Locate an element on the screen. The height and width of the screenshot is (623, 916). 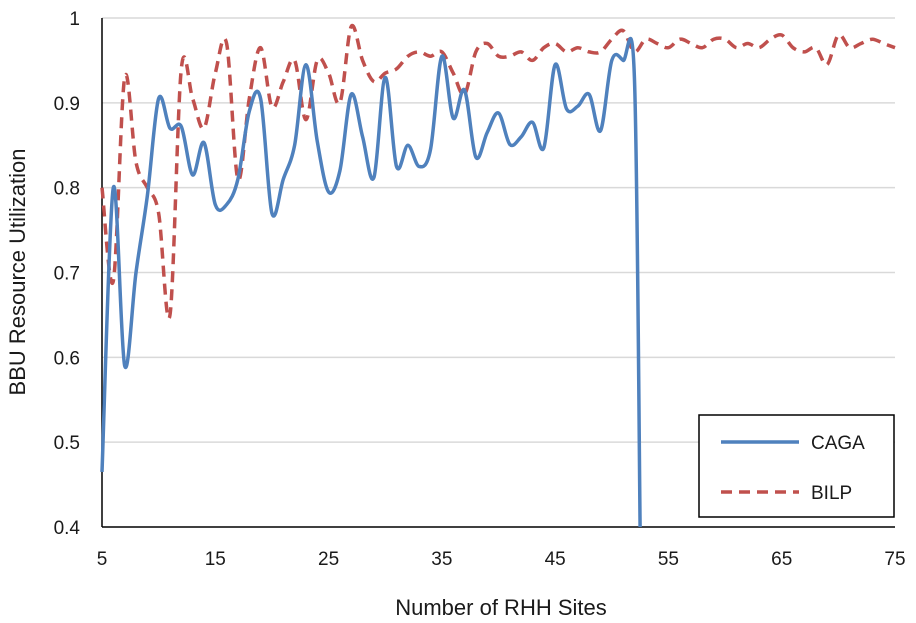
x-tick-label: 65 is located at coordinates (781, 559).